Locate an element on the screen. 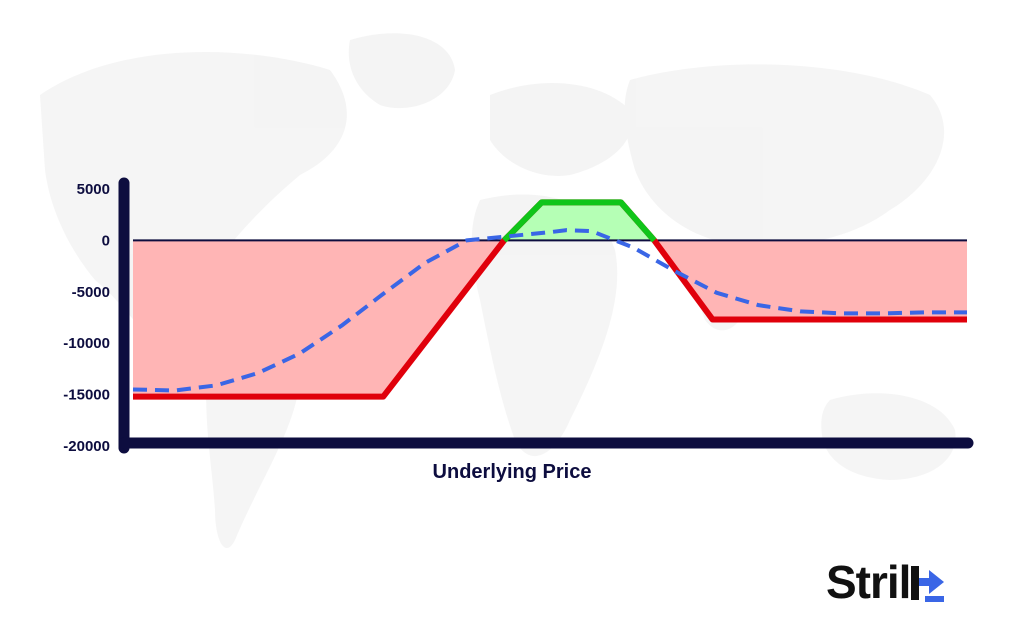 The image size is (1024, 640). profit-region-fill is located at coordinates (579, 221).